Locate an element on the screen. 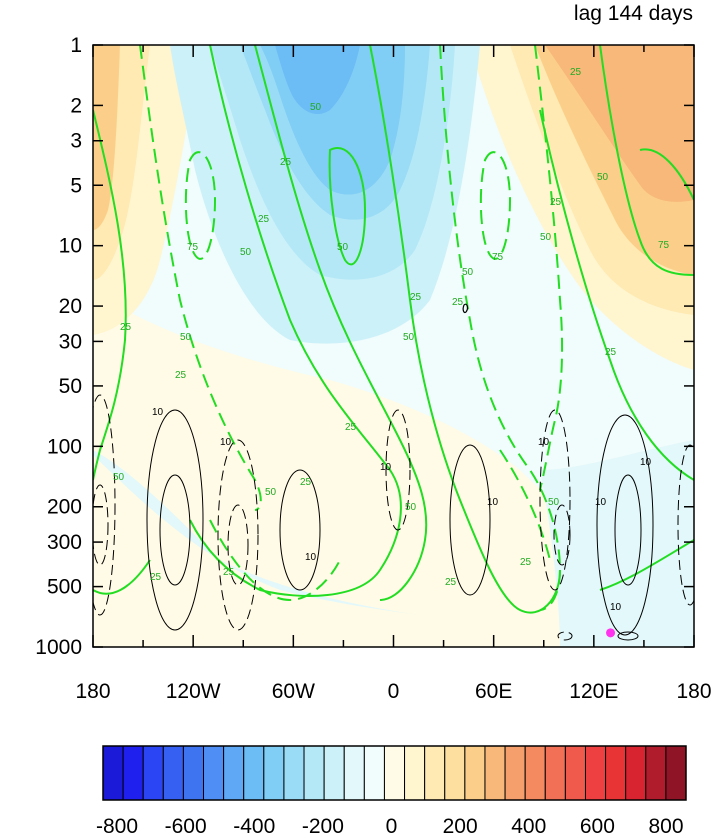 The image size is (714, 838). x-tick-label: 60W is located at coordinates (293, 691).